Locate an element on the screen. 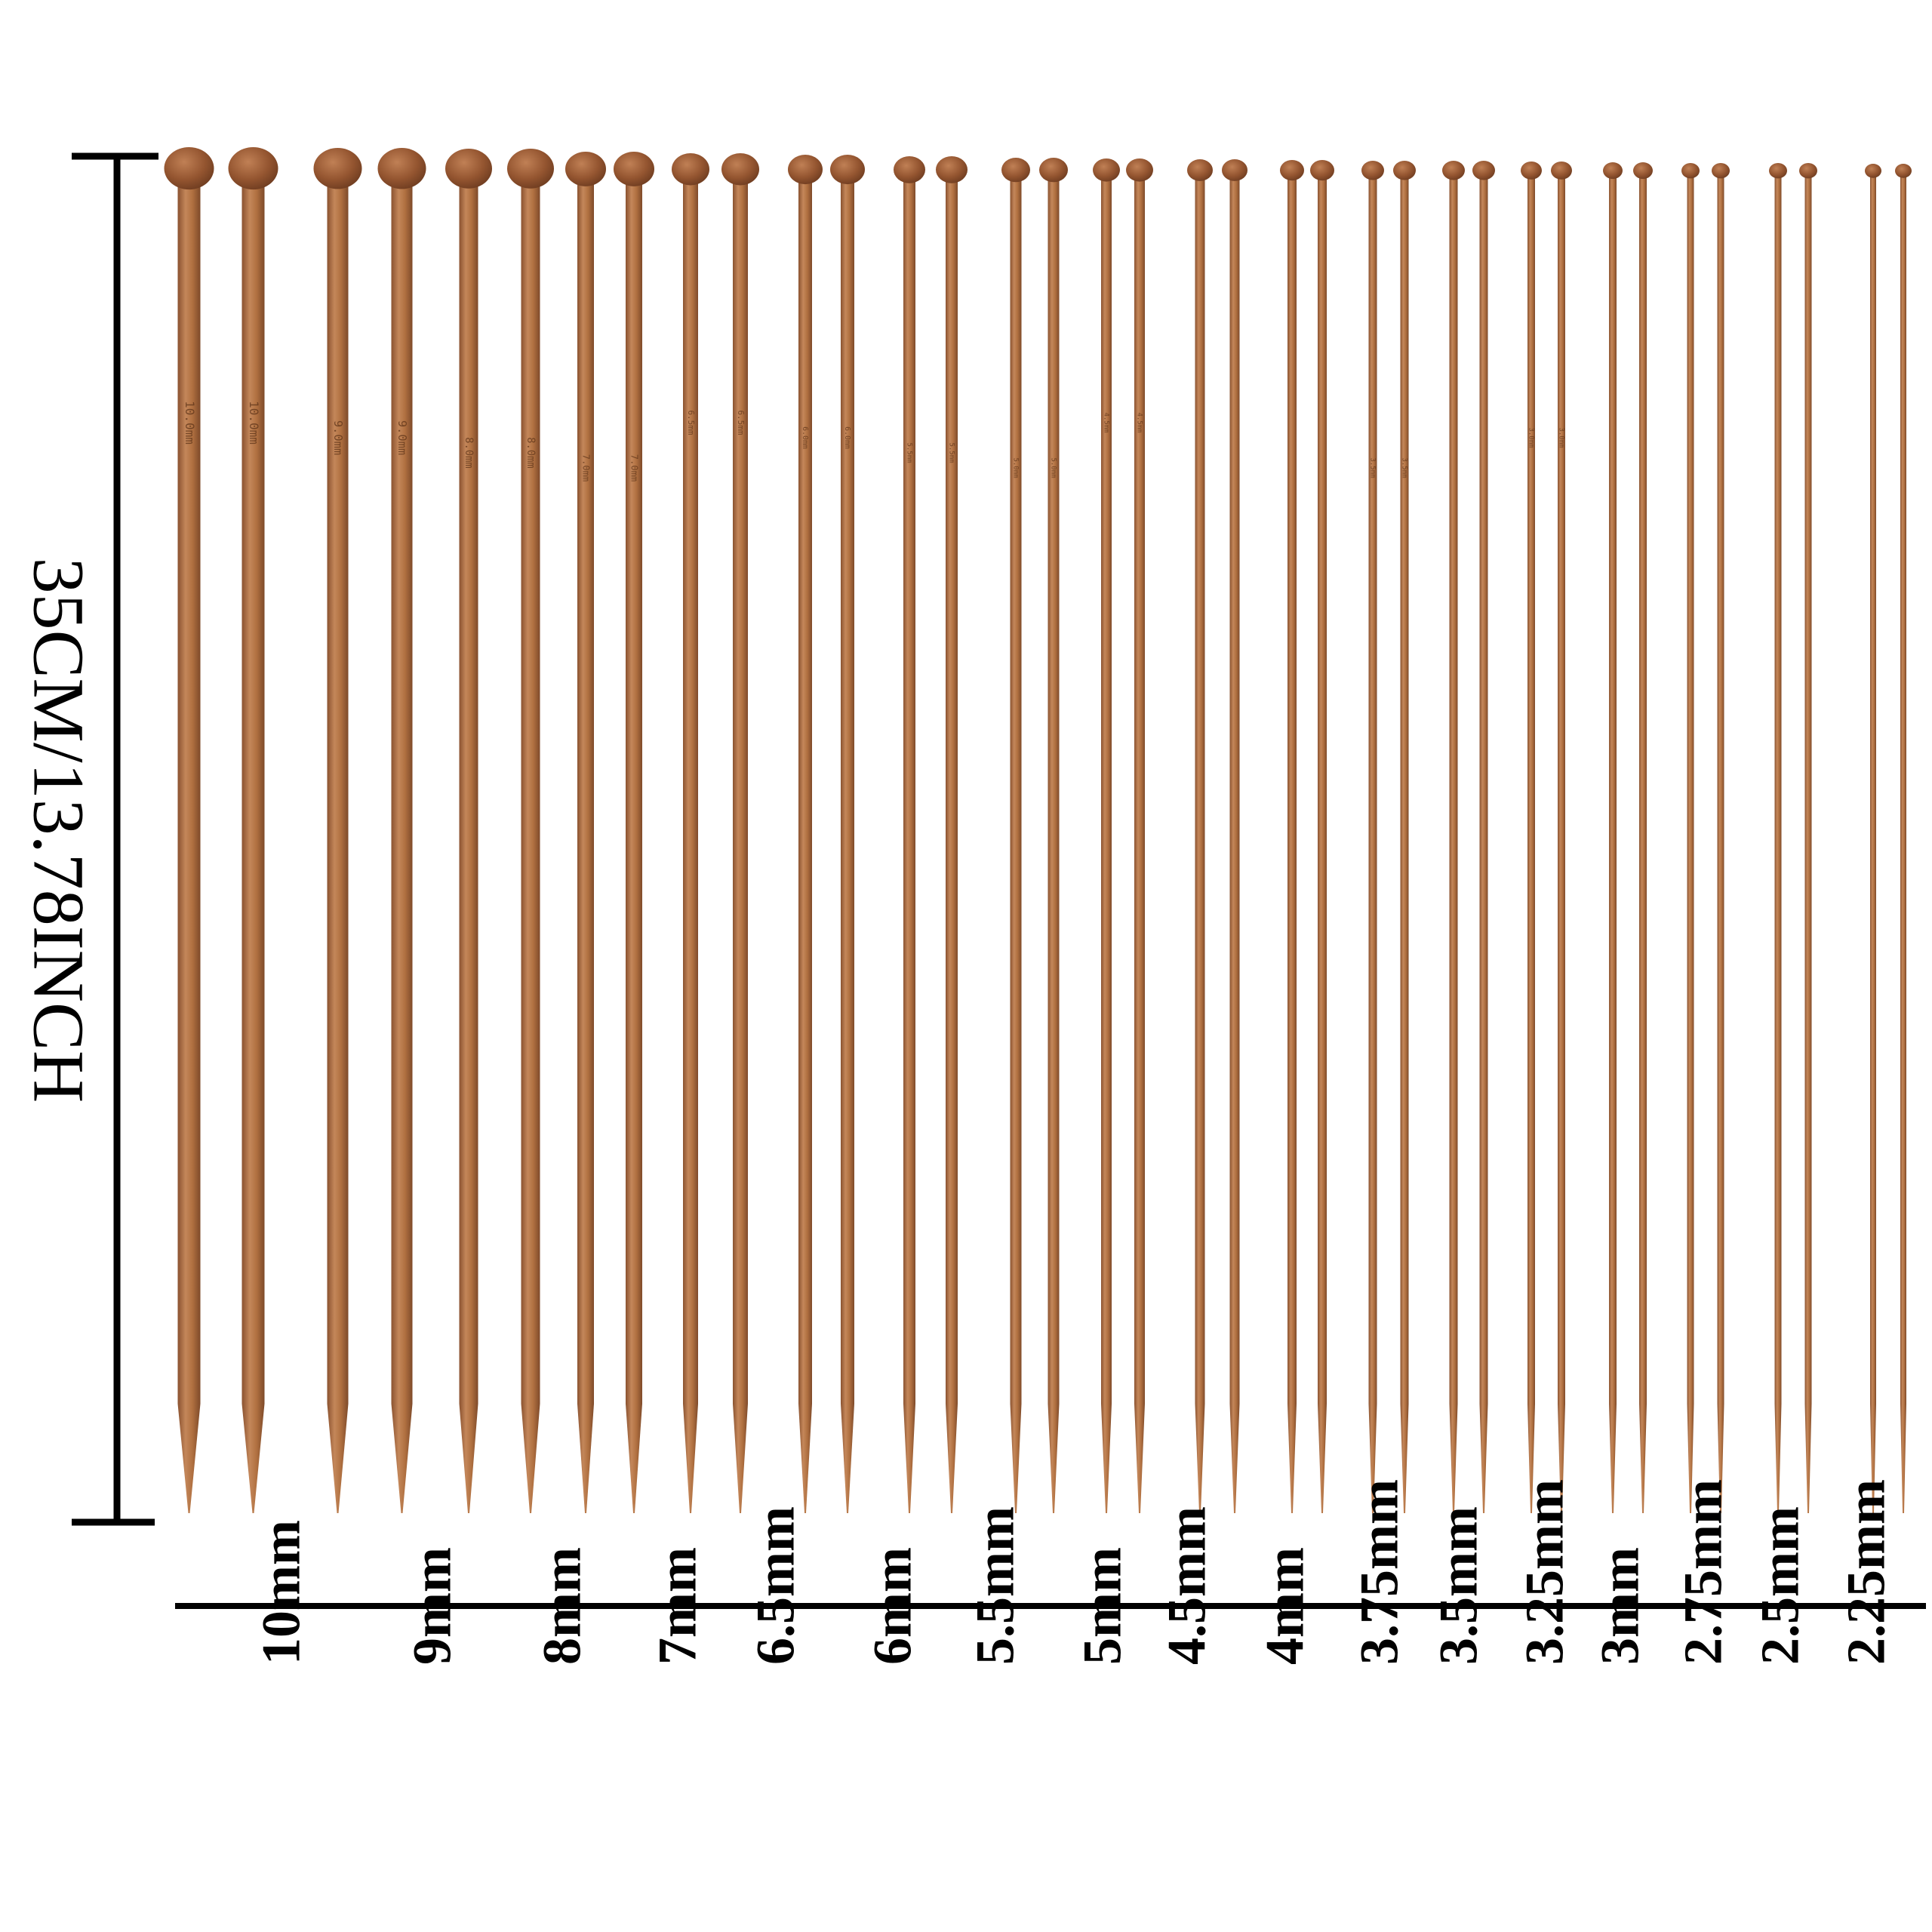 This screenshot has width=1932, height=1932. knitting-needle: 4.5mm is located at coordinates (1139, 835).